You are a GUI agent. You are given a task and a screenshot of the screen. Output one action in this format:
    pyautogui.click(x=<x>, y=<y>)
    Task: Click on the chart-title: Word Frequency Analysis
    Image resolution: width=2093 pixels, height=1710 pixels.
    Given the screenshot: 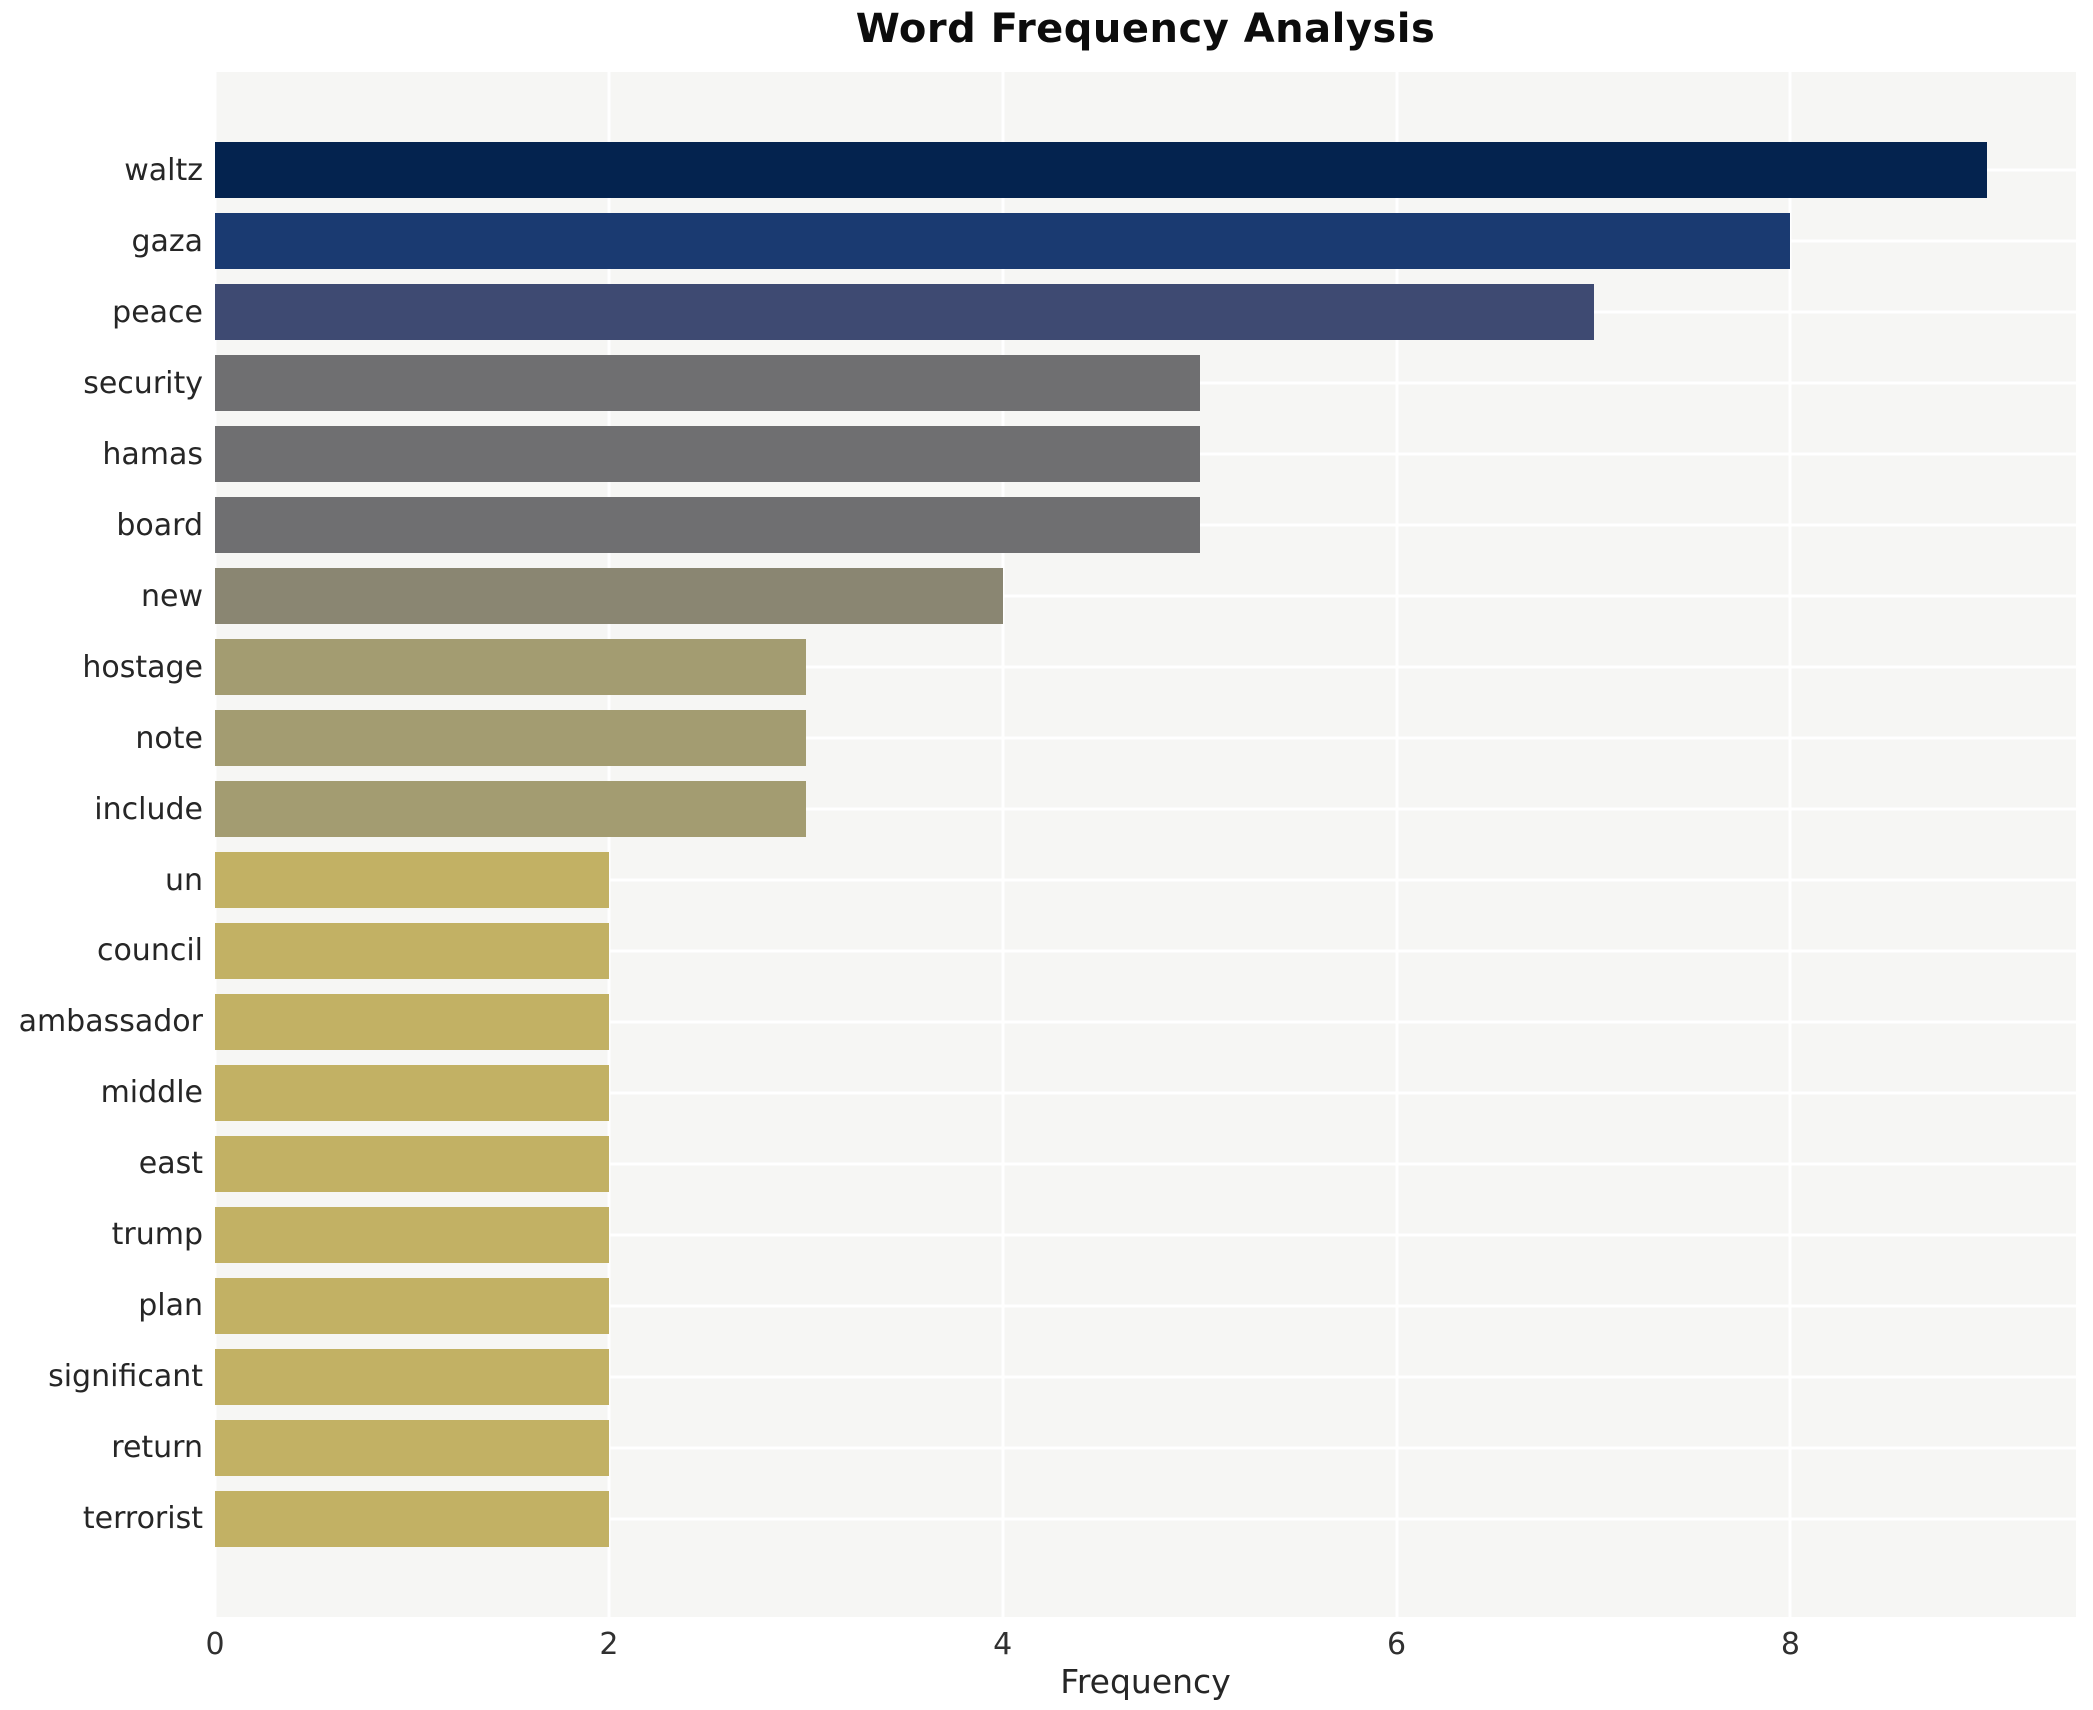 What is the action you would take?
    pyautogui.click(x=1145, y=29)
    